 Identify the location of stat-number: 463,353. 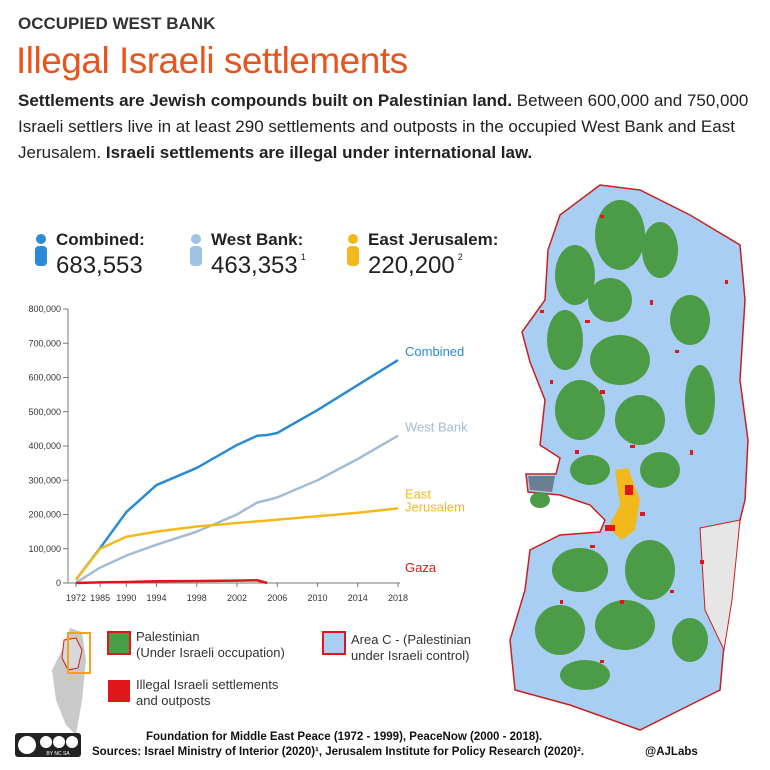
(254, 265).